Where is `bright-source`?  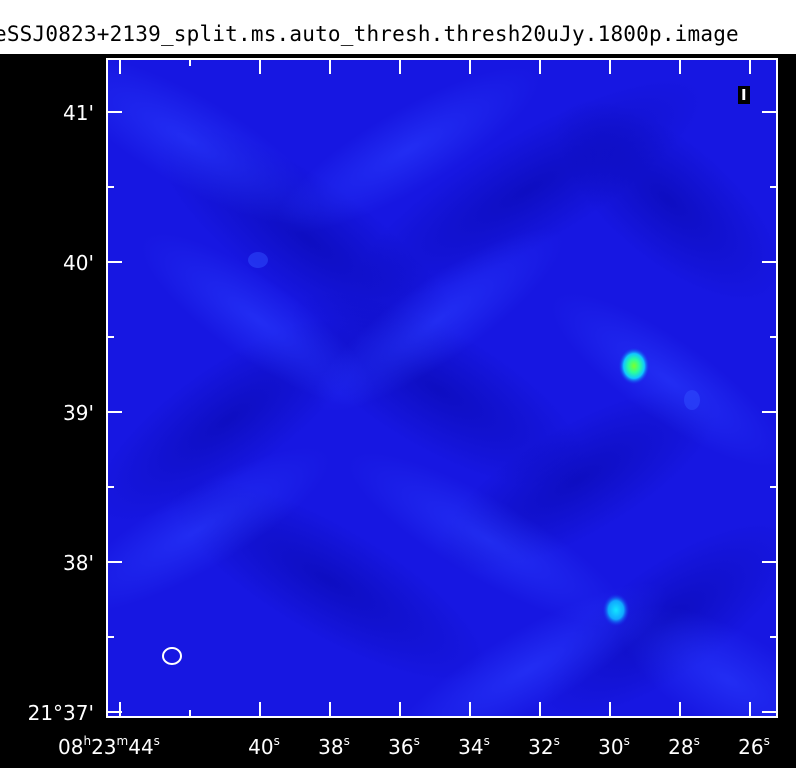
bright-source is located at coordinates (634, 366).